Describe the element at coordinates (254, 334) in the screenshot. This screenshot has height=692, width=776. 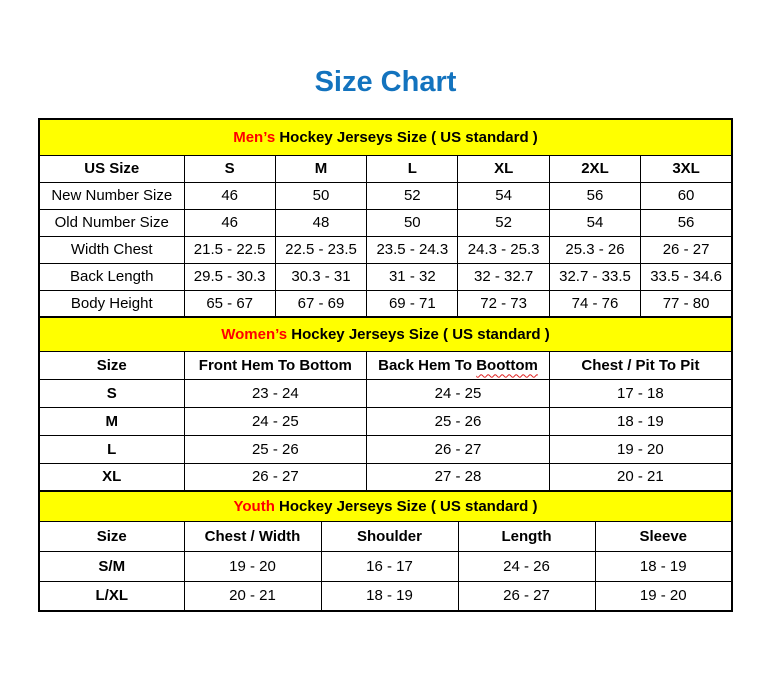
I see `womens-banner-highlight: Women’s` at that location.